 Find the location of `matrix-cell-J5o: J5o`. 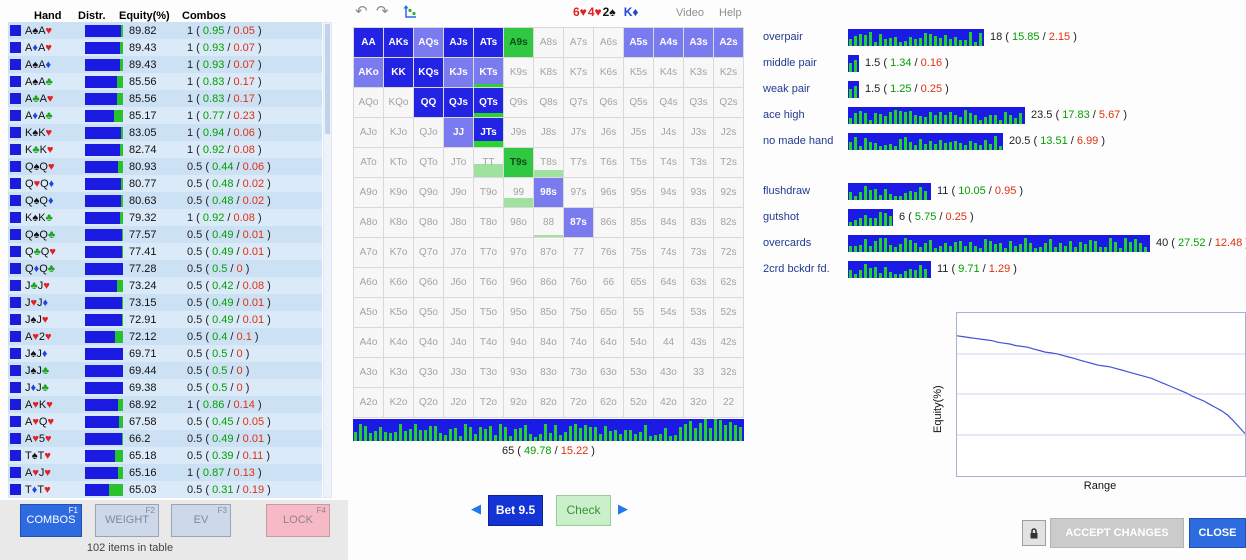

matrix-cell-J5o: J5o is located at coordinates (458, 312).